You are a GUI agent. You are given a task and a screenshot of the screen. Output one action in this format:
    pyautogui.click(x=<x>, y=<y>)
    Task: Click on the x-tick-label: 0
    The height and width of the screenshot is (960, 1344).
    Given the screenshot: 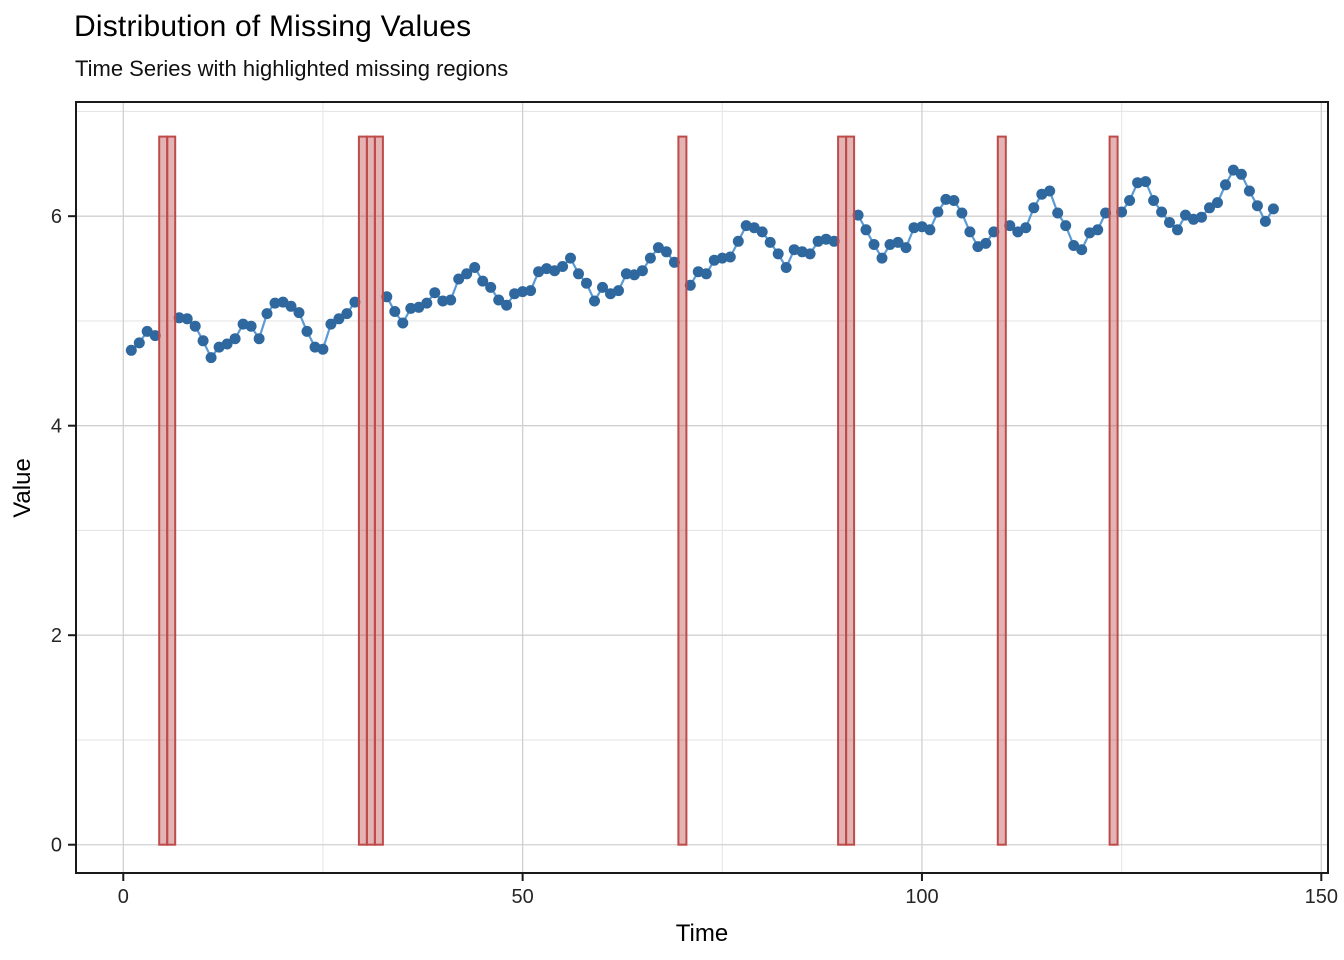 What is the action you would take?
    pyautogui.click(x=123, y=897)
    